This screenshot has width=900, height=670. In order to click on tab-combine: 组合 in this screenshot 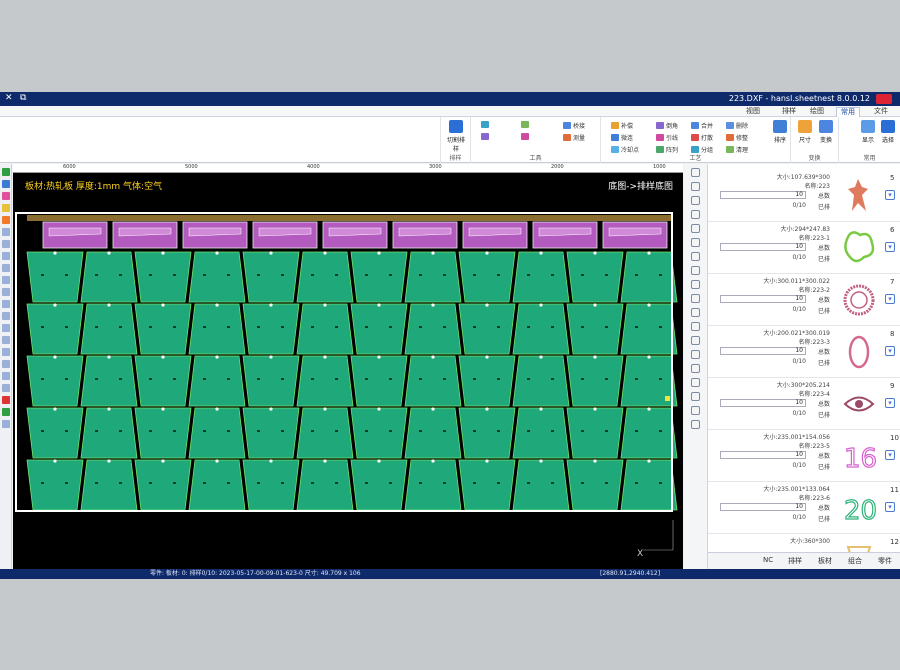, I will do `click(855, 561)`.